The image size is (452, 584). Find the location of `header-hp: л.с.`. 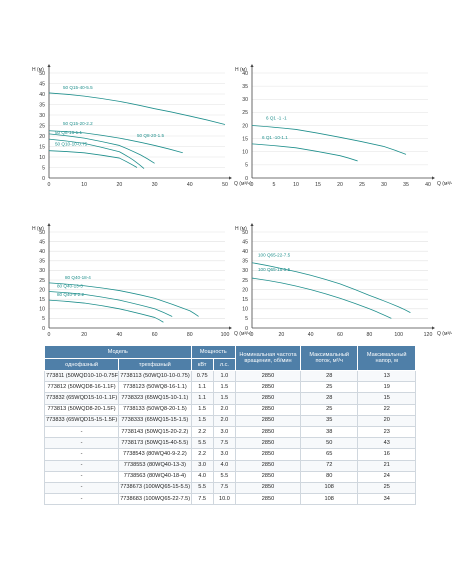

header-hp: л.с. is located at coordinates (224, 364).